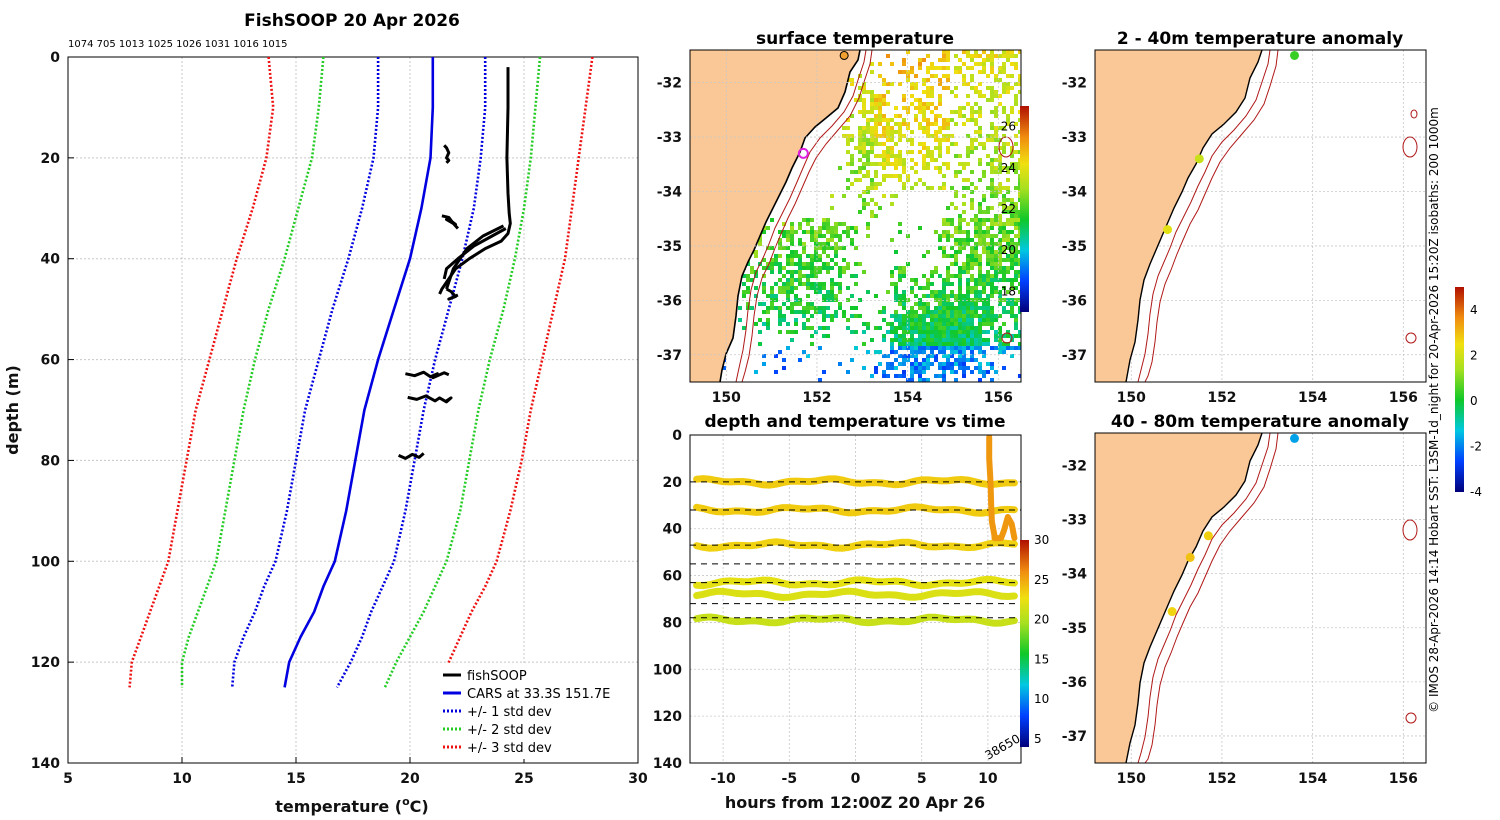 The image size is (1500, 820). I want to click on sst-colorbar-label: 26, so click(1008, 127).